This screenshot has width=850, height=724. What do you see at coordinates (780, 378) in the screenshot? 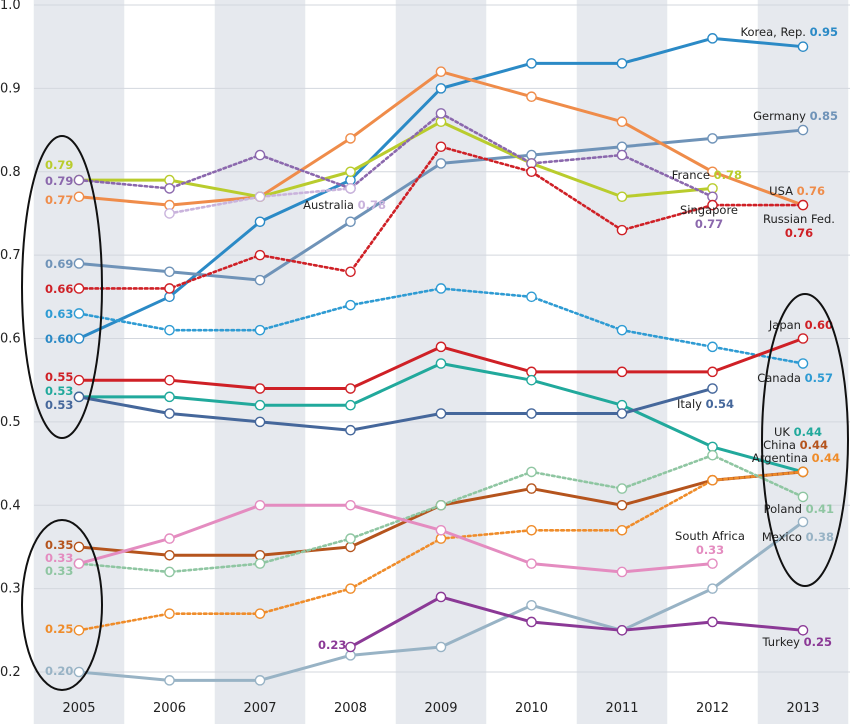
I see `series-name: Canada` at bounding box center [780, 378].